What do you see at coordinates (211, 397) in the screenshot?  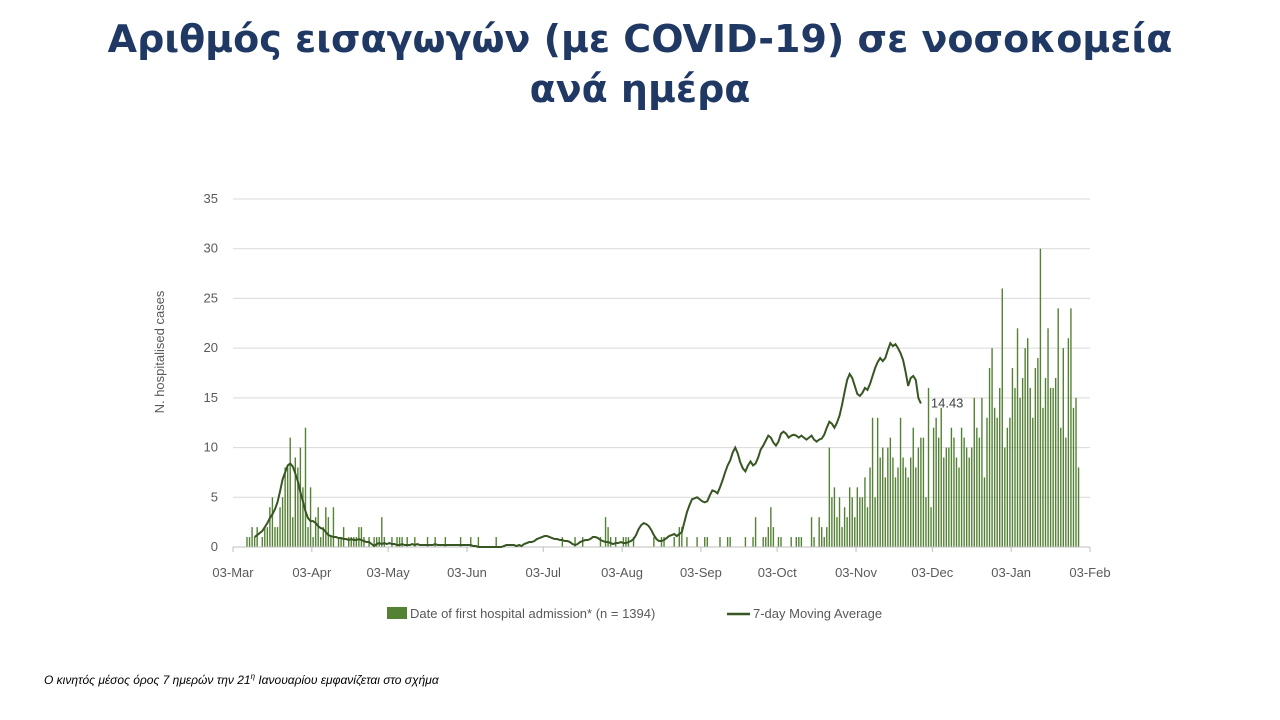 I see `y-tick-label: 15` at bounding box center [211, 397].